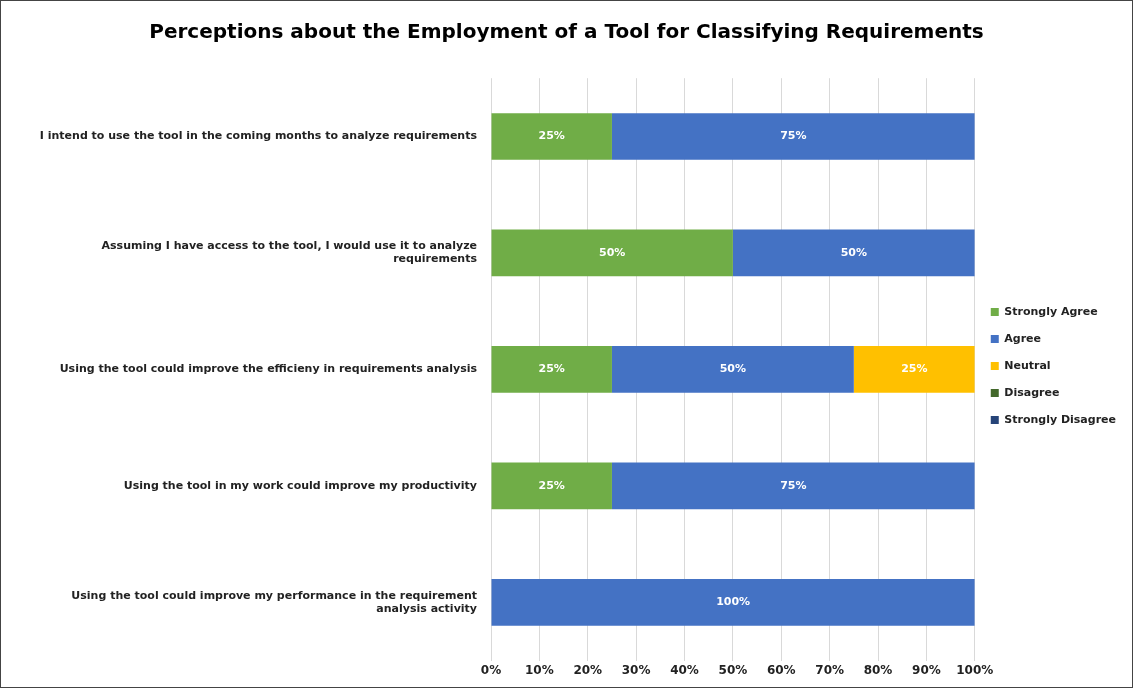  What do you see at coordinates (258, 136) in the screenshot?
I see `y-tick-label: I intend to use the tool in the coming months to analyze requirements` at bounding box center [258, 136].